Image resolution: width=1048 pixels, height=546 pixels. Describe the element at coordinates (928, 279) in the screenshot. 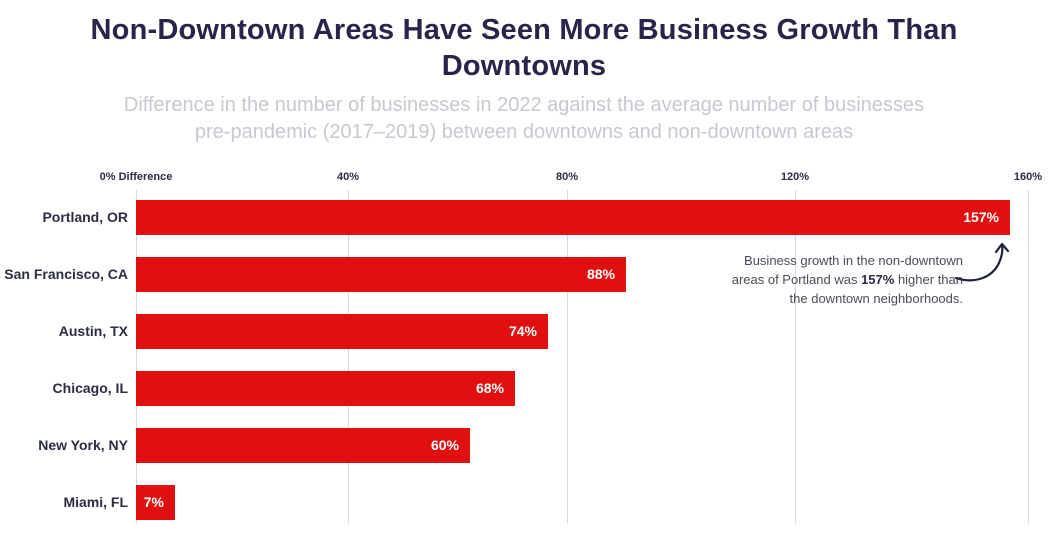

I see `annotation-line2-post: higher than` at that location.